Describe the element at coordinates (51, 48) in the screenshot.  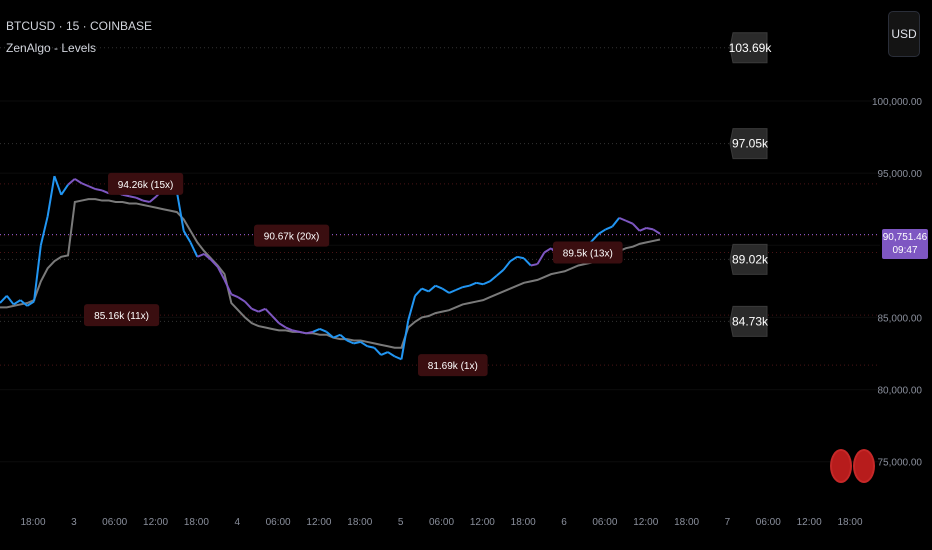
I see `indicator-name: ZenAlgo - Levels` at that location.